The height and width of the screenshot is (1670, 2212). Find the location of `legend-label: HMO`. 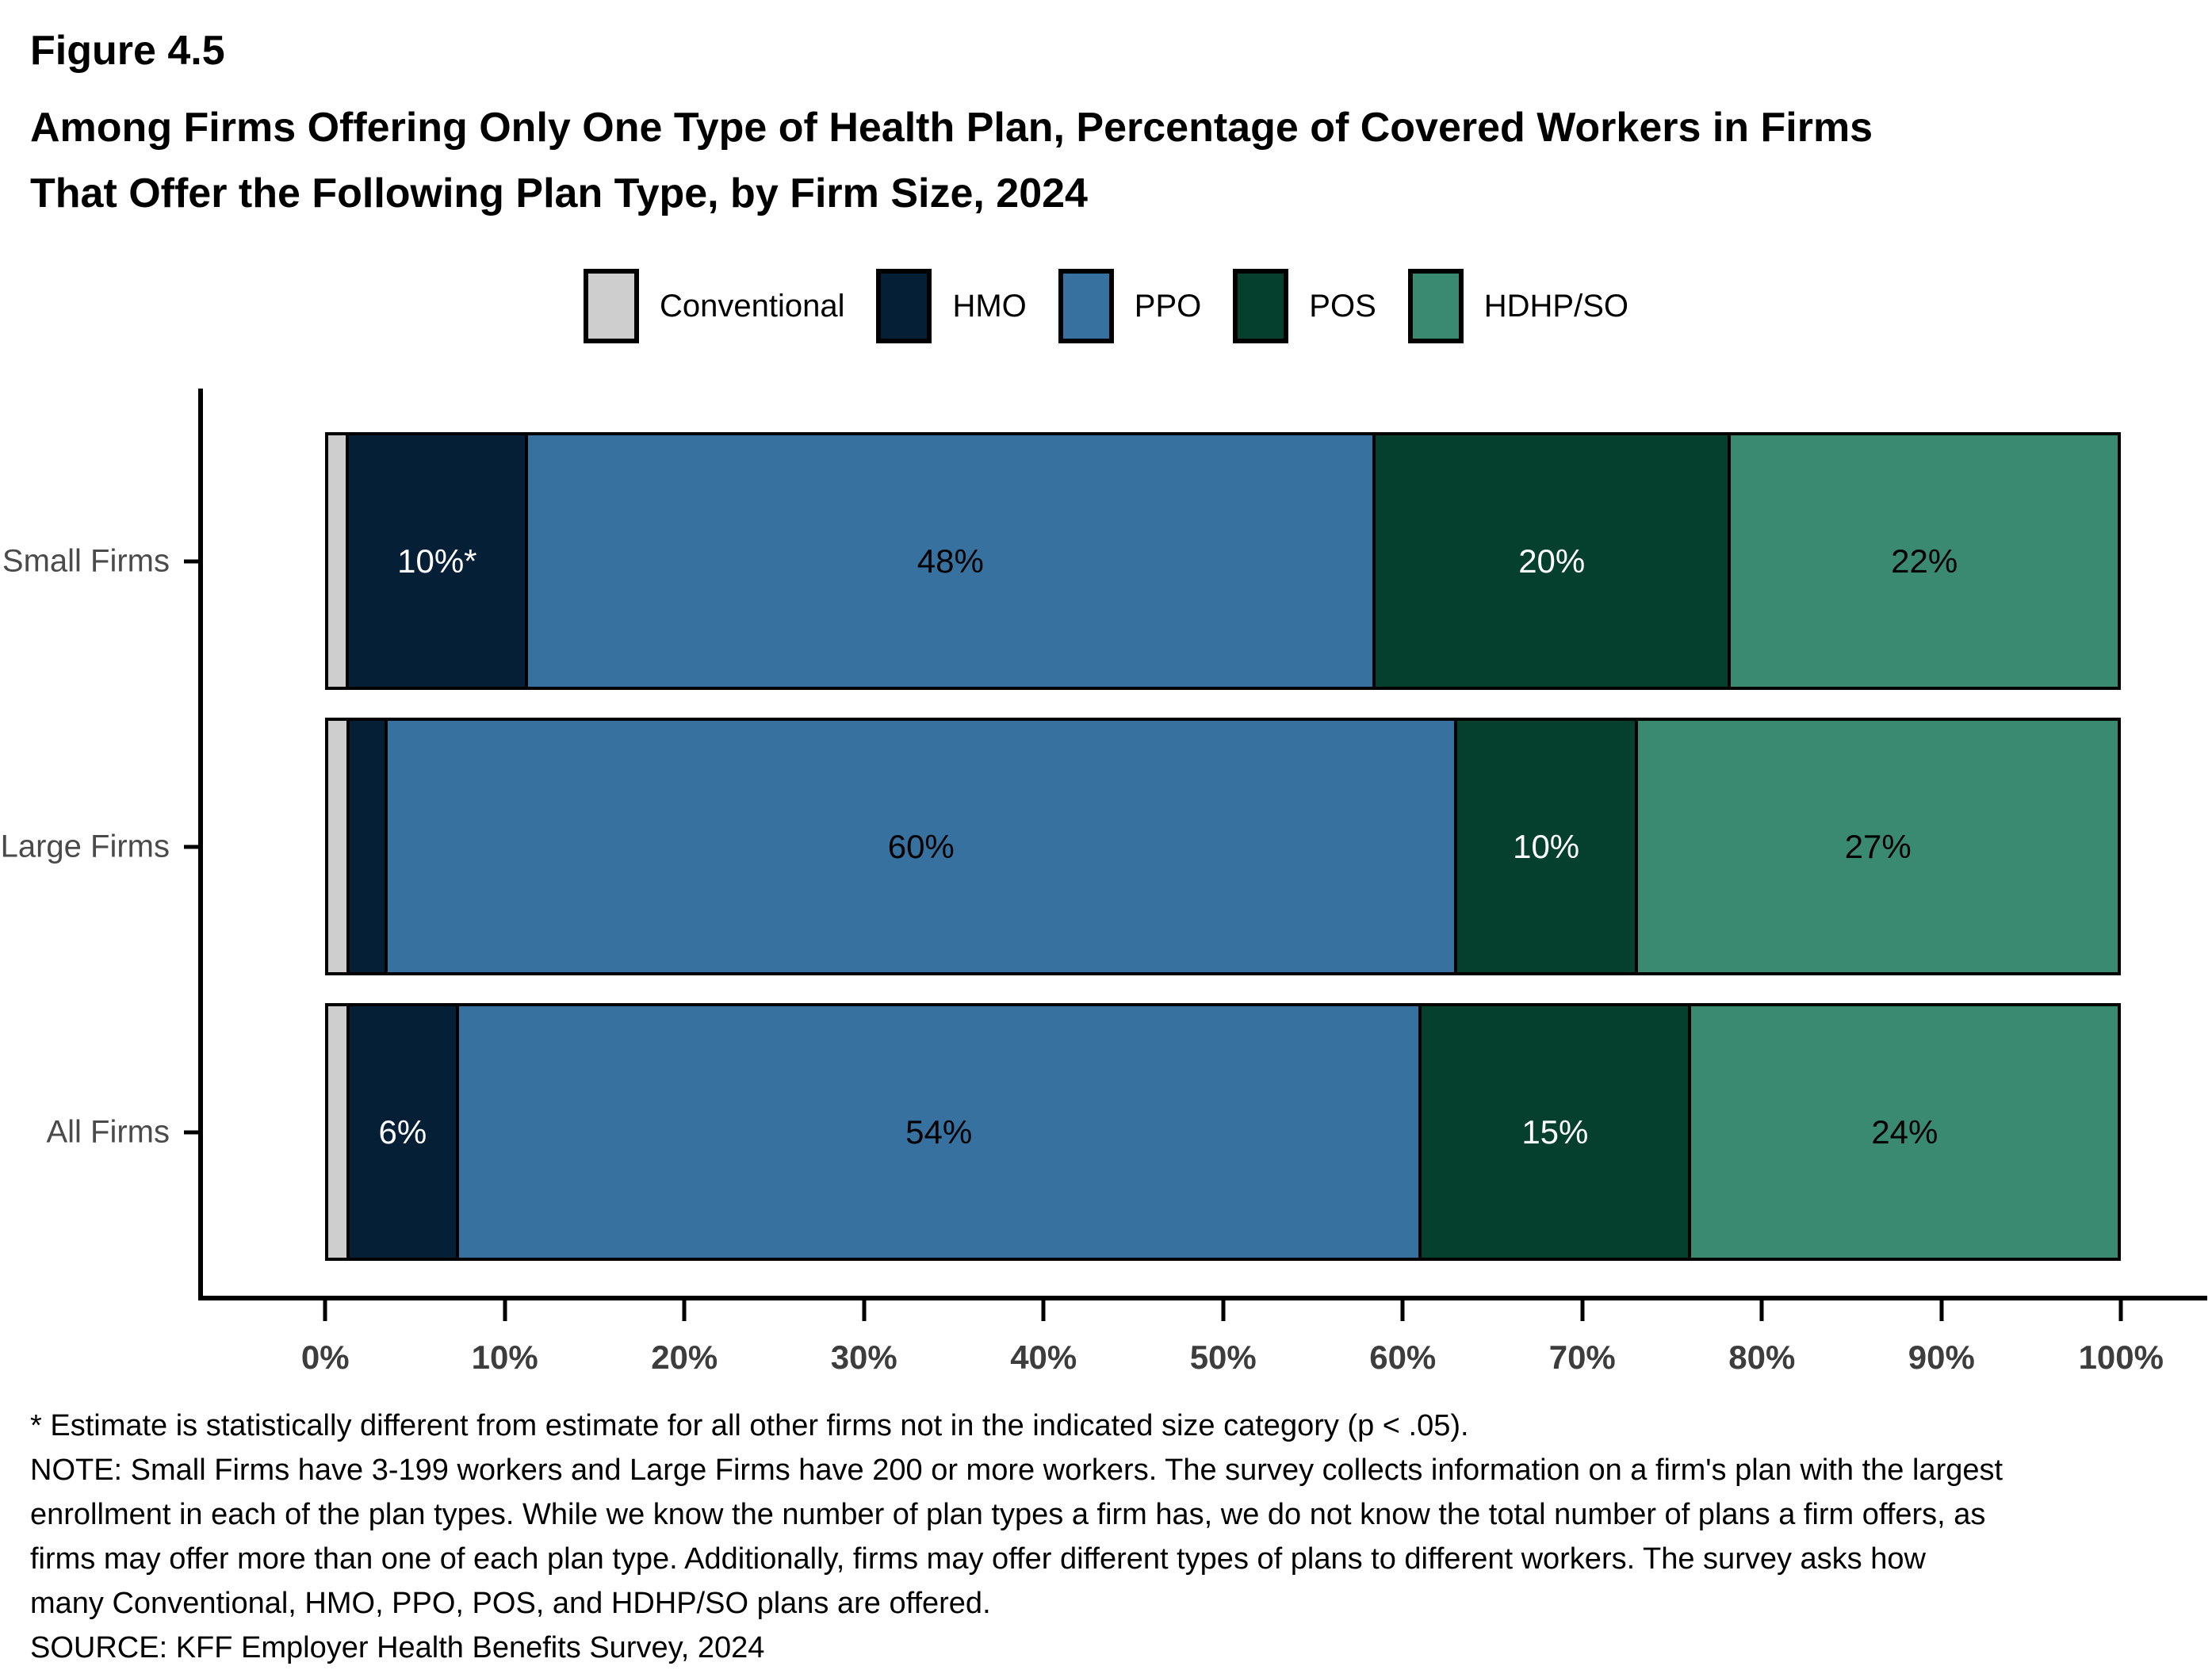

legend-label: HMO is located at coordinates (990, 306).